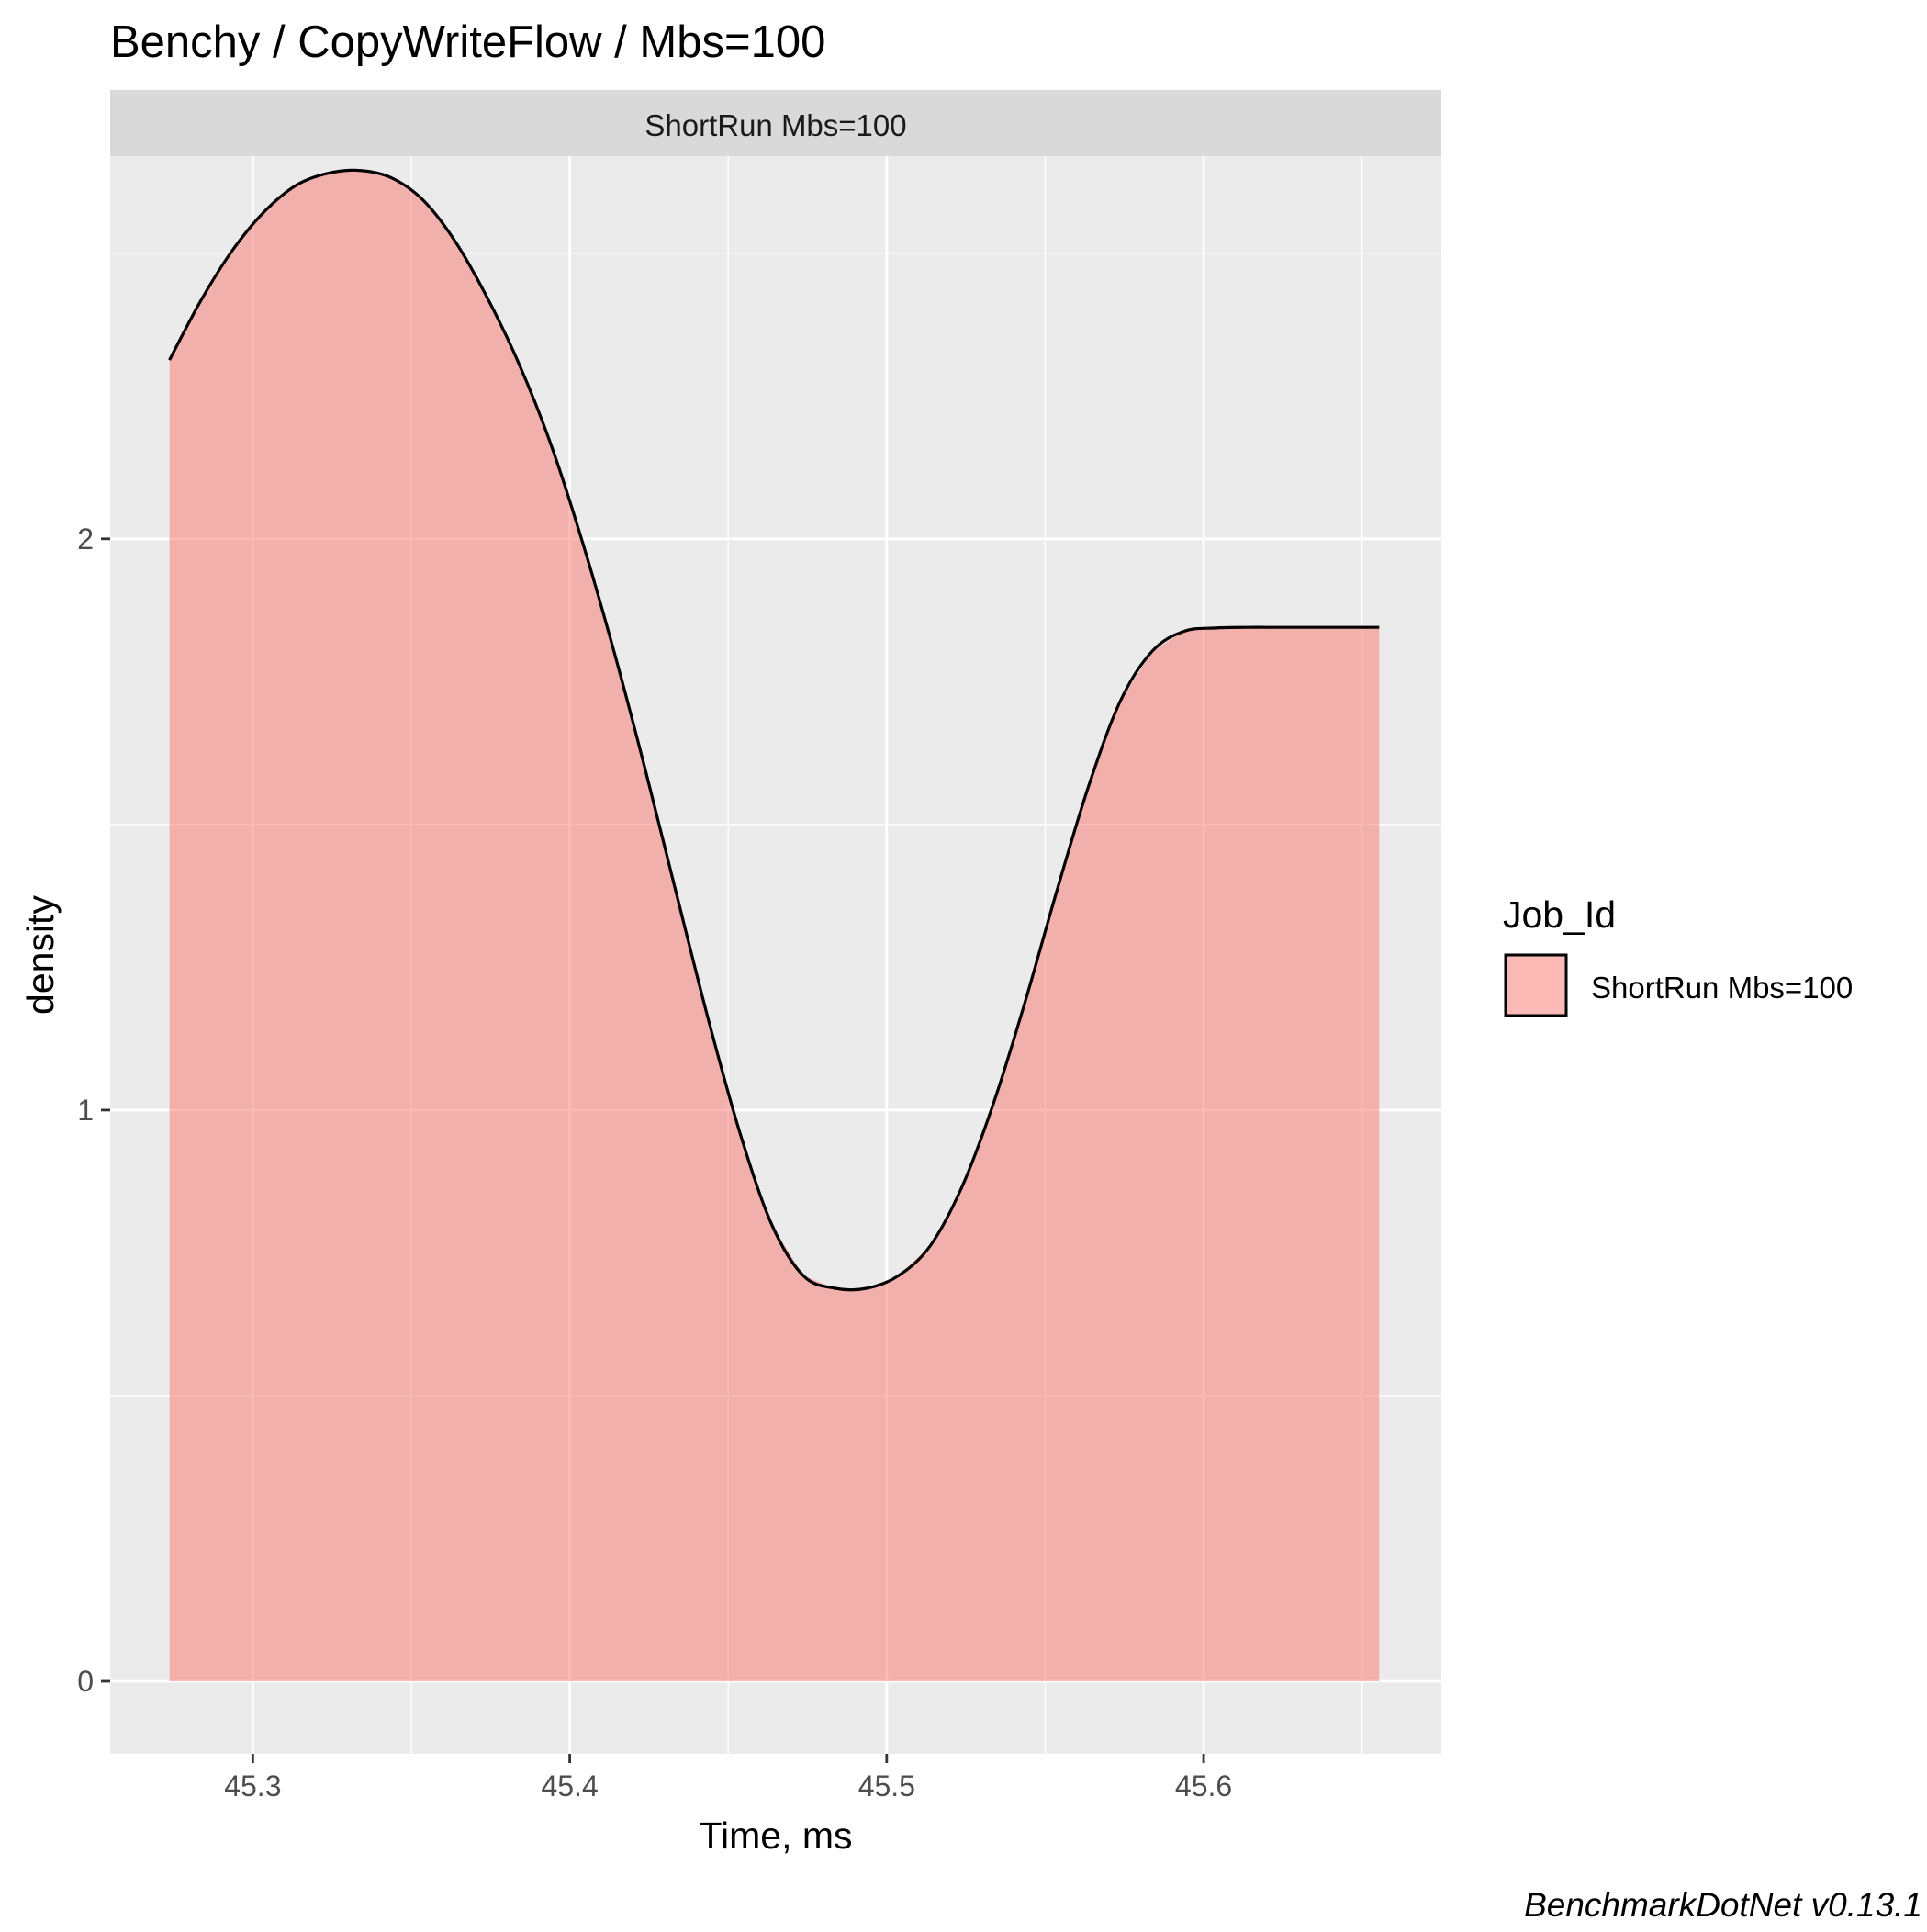  Describe the element at coordinates (86, 1681) in the screenshot. I see `y-tick-label: 0` at that location.